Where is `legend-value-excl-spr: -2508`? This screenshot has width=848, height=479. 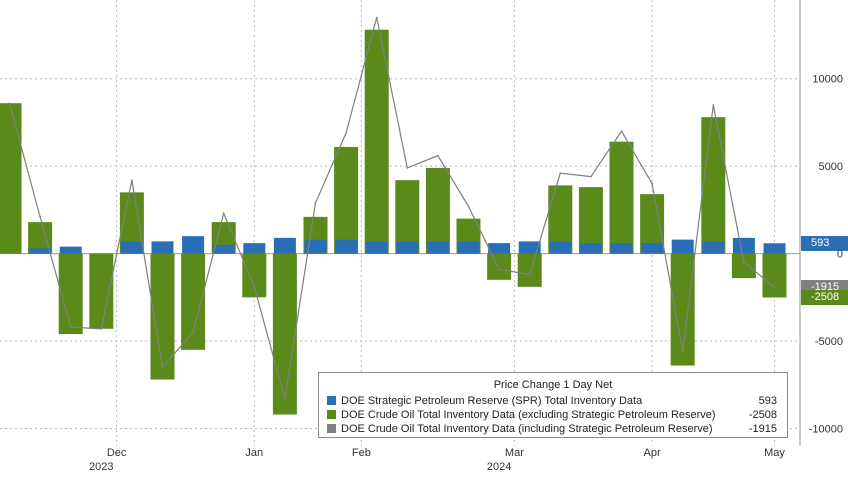 legend-value-excl-spr: -2508 is located at coordinates (762, 415).